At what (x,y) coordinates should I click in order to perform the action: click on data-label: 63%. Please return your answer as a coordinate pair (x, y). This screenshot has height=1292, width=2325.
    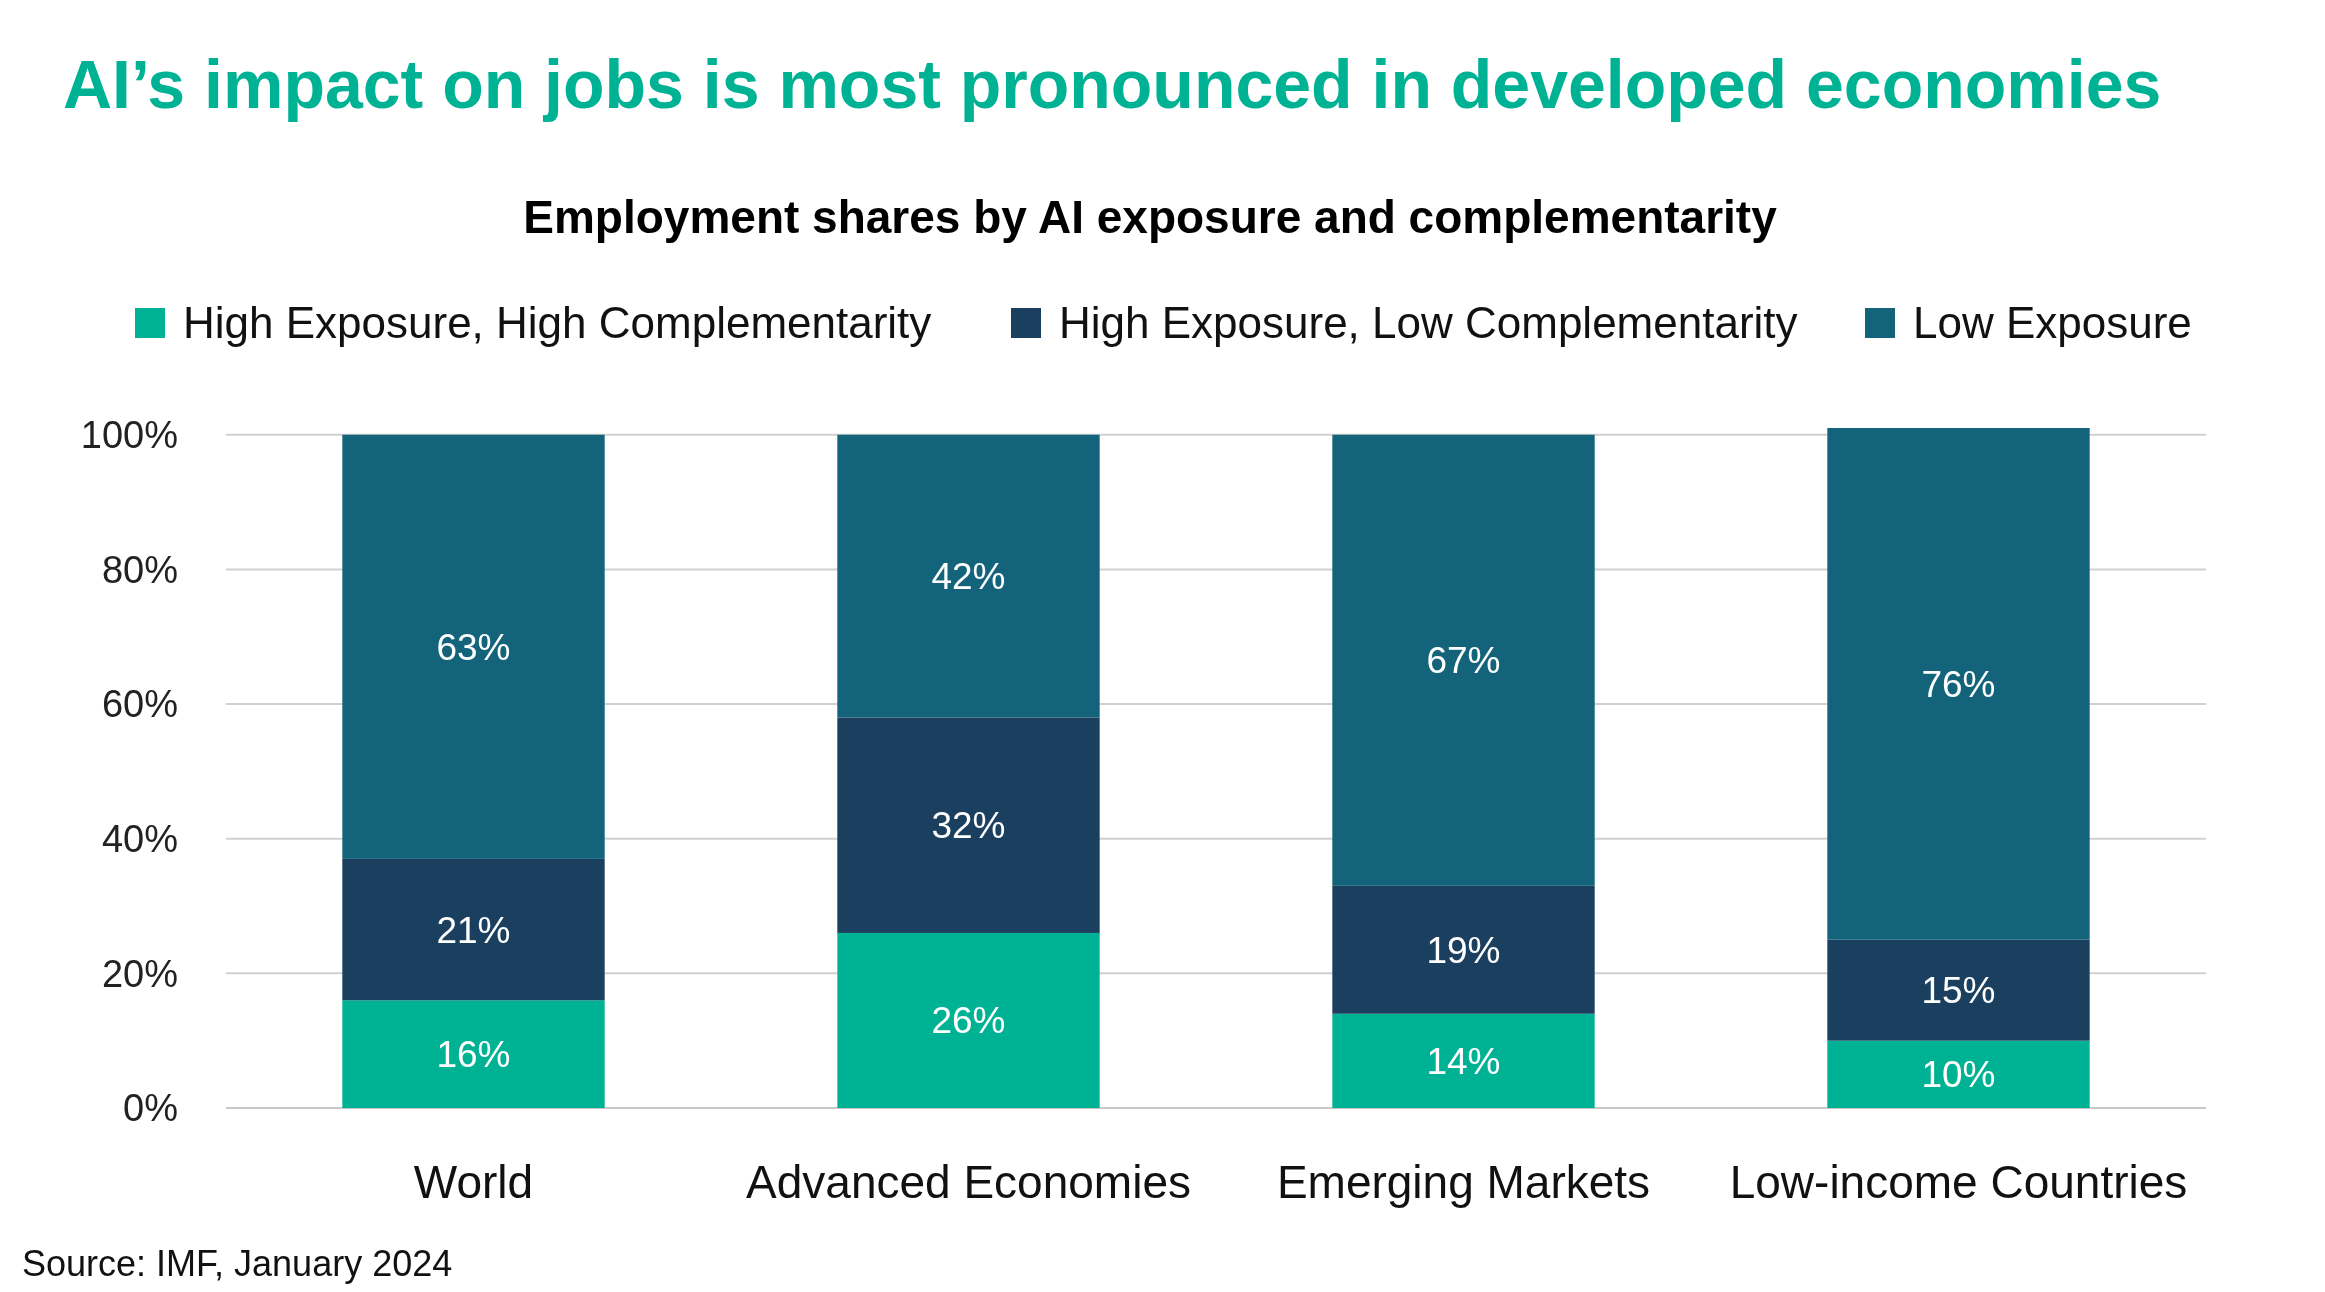
    Looking at the image, I should click on (473, 647).